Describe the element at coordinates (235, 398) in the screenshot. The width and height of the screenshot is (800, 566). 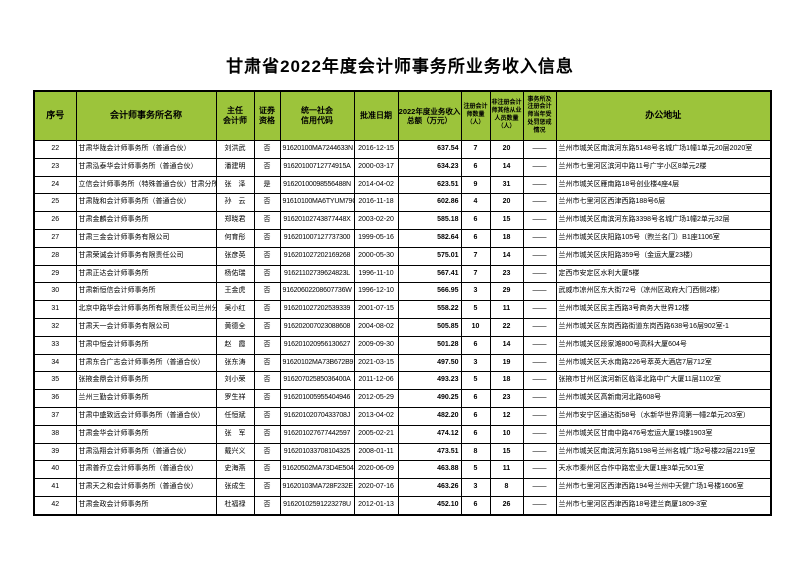
I see `cell-chief-accountant: 罗生祥` at that location.